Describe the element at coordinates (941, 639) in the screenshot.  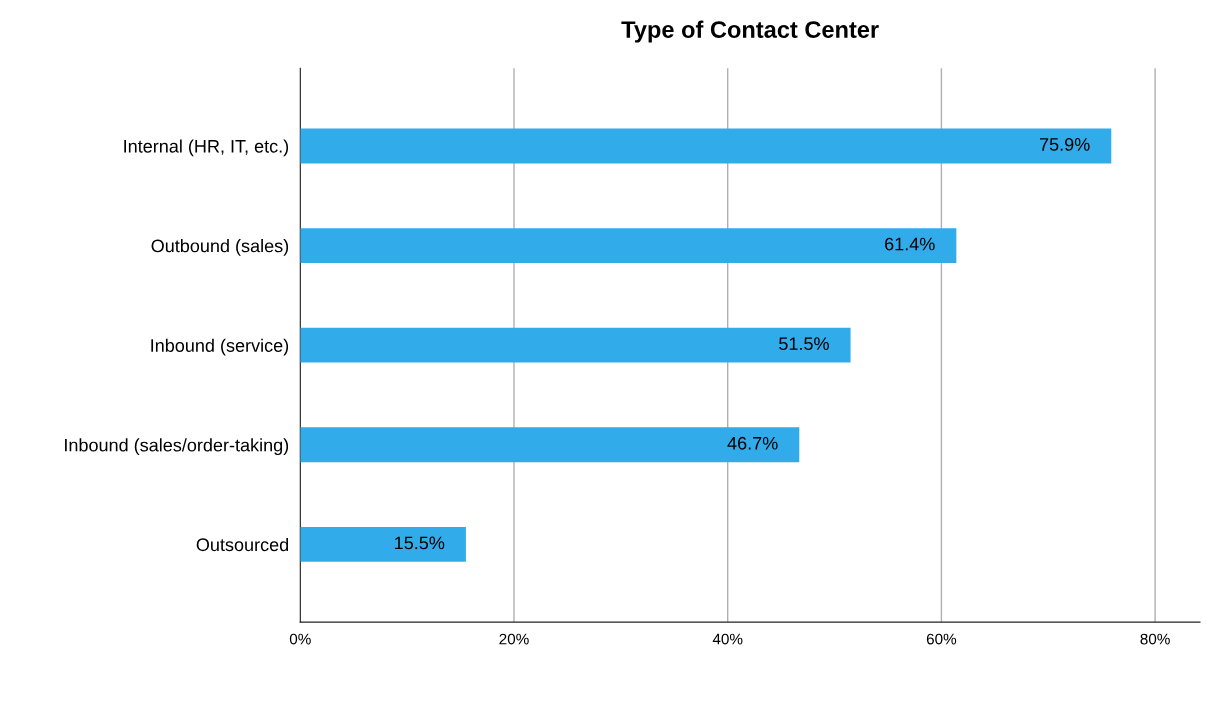
I see `x-tick-label: 60%` at that location.